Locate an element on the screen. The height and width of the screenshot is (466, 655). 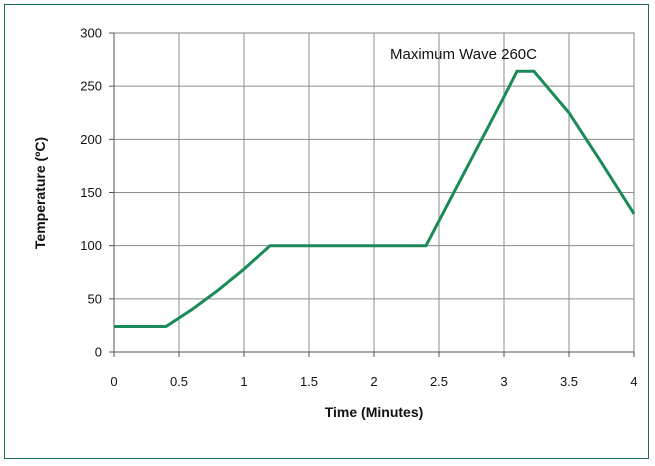
x-tick-label: 1 is located at coordinates (243, 381).